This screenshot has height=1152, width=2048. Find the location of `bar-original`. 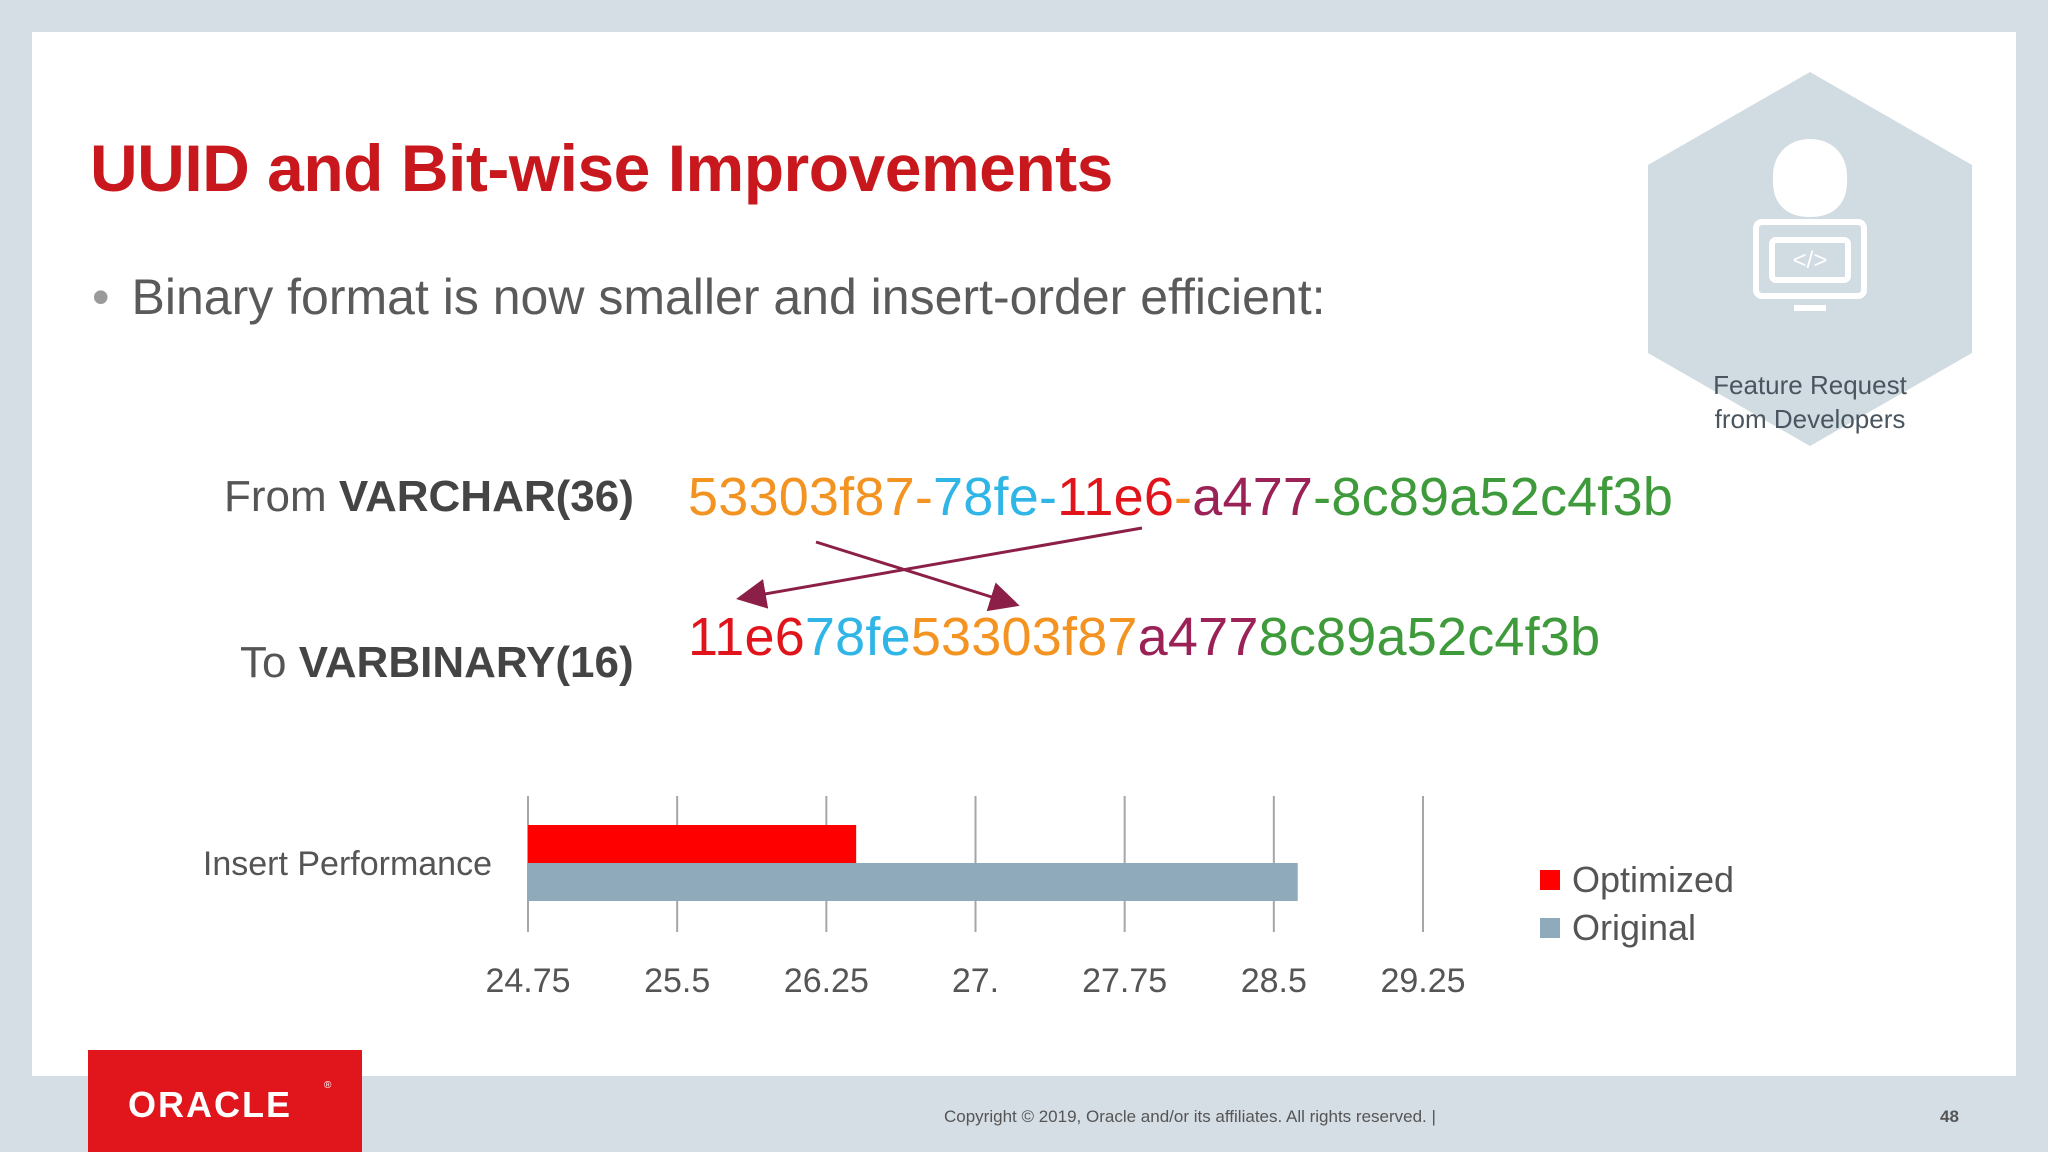

bar-original is located at coordinates (913, 882).